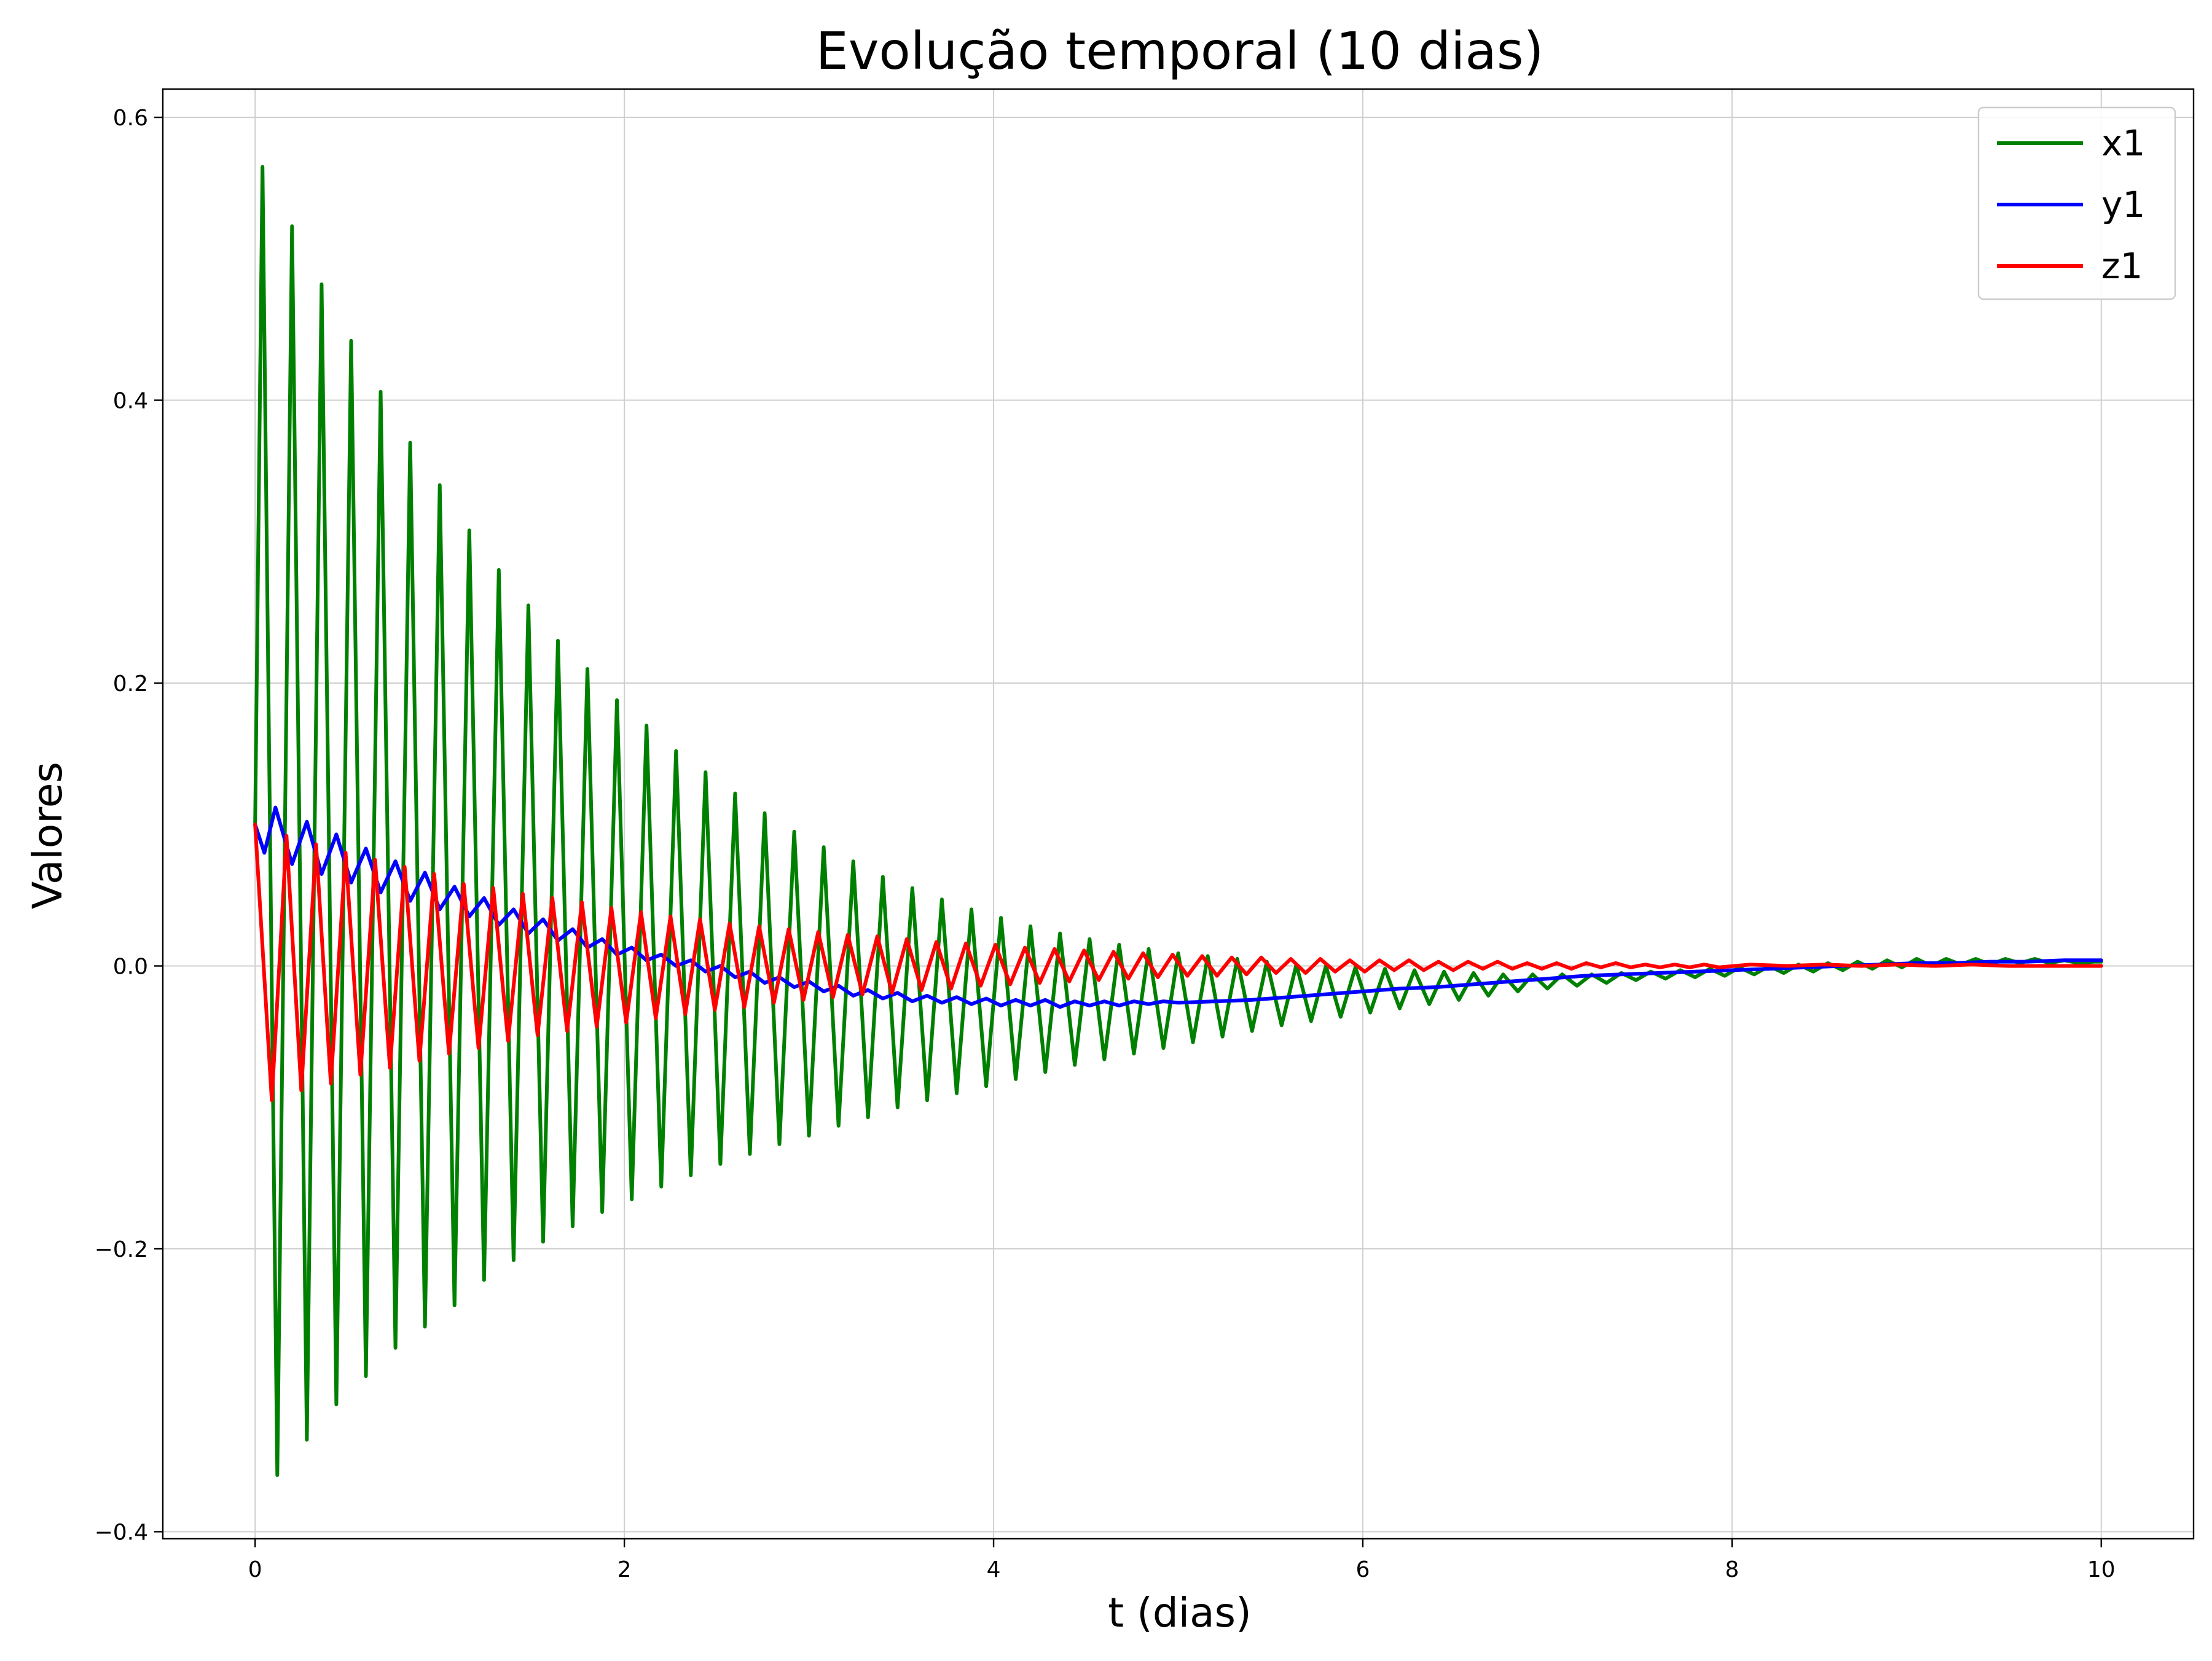 This screenshot has height=1661, width=2212. Describe the element at coordinates (47, 835) in the screenshot. I see `y-axis-label: Valores` at that location.